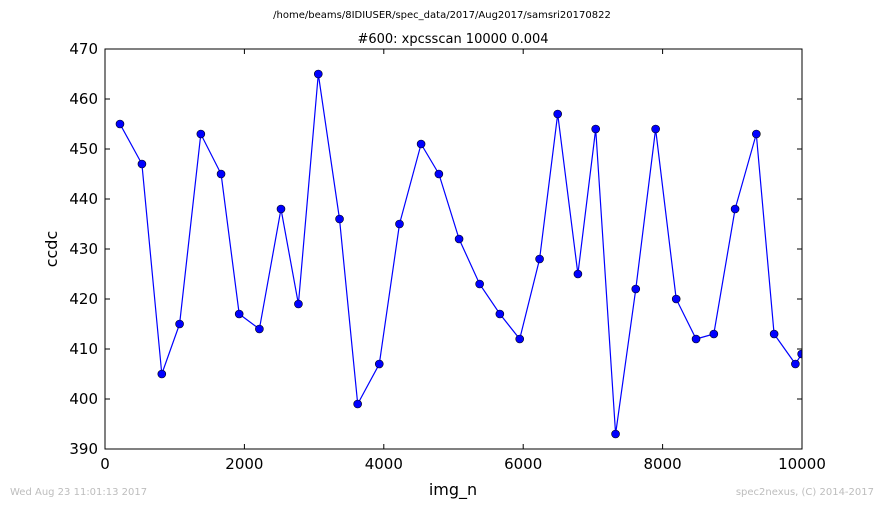 Image resolution: width=884 pixels, height=509 pixels. What do you see at coordinates (663, 464) in the screenshot?
I see `x-tick-label: 8000` at bounding box center [663, 464].